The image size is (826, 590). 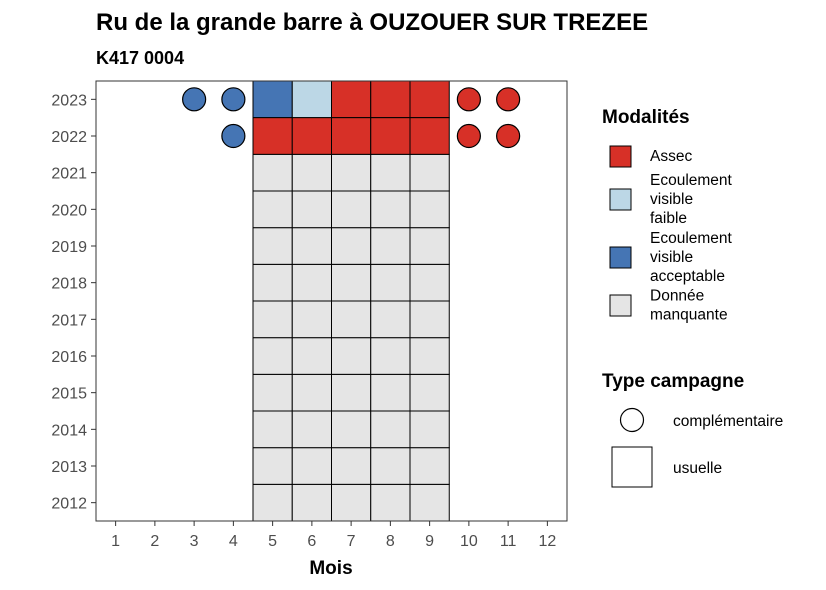 What do you see at coordinates (69, 320) in the screenshot?
I see `y-tick-label: 2017` at bounding box center [69, 320].